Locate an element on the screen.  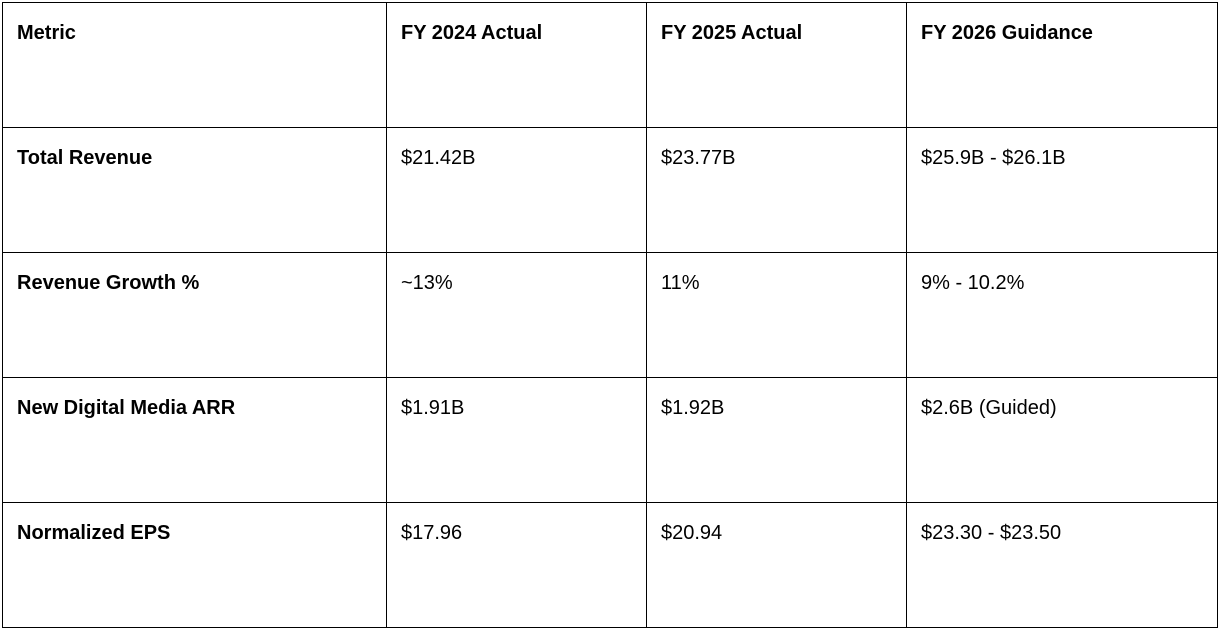
header-cell: FY 2024 Actual is located at coordinates (516, 65).